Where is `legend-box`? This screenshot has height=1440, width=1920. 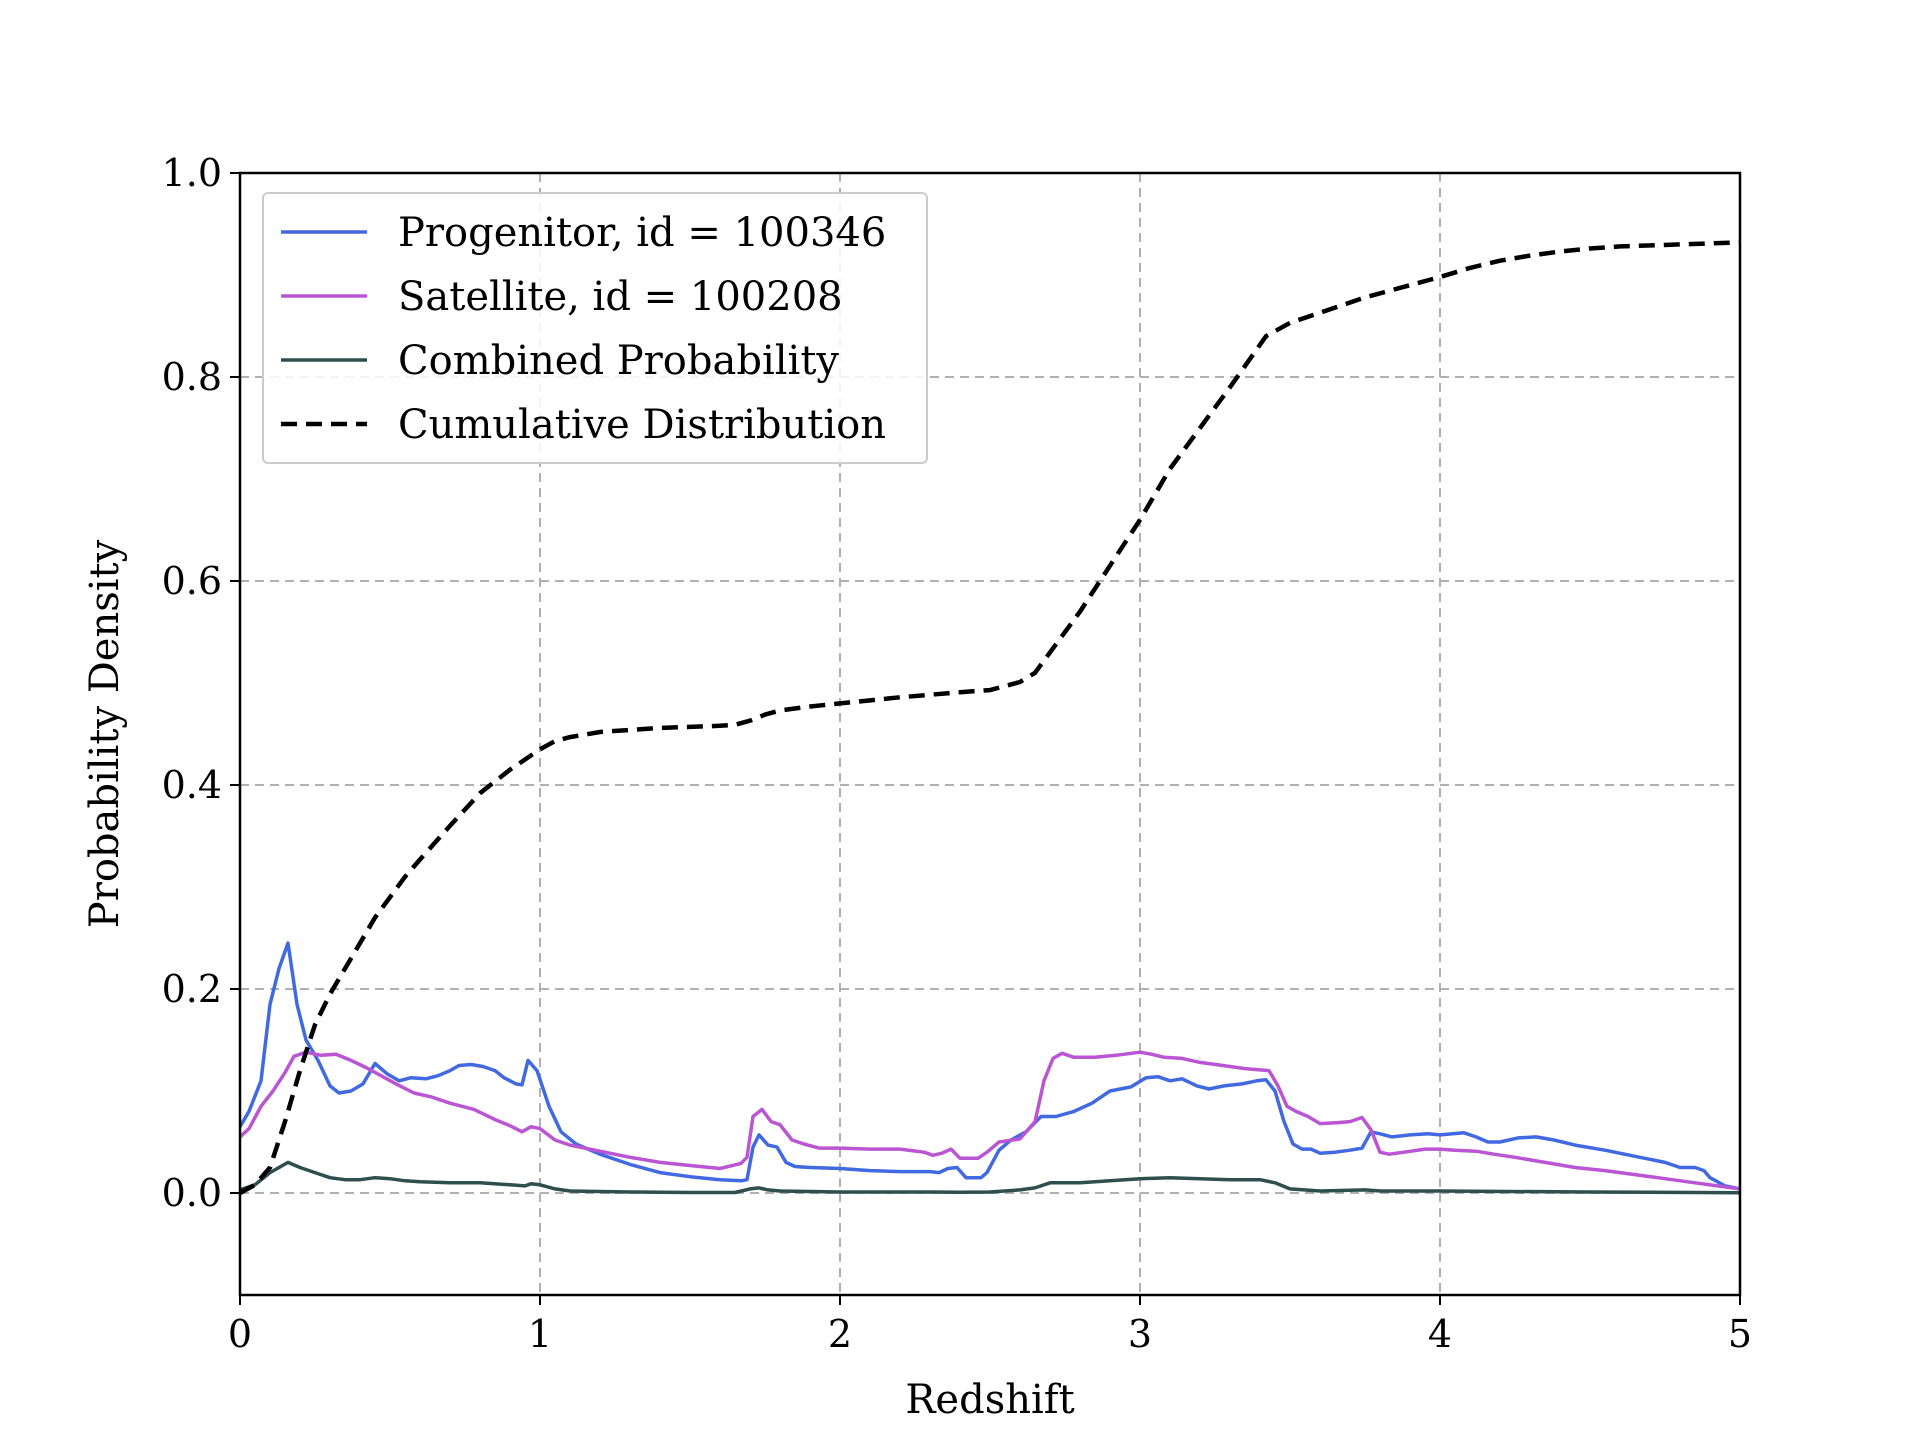 legend-box is located at coordinates (595, 328).